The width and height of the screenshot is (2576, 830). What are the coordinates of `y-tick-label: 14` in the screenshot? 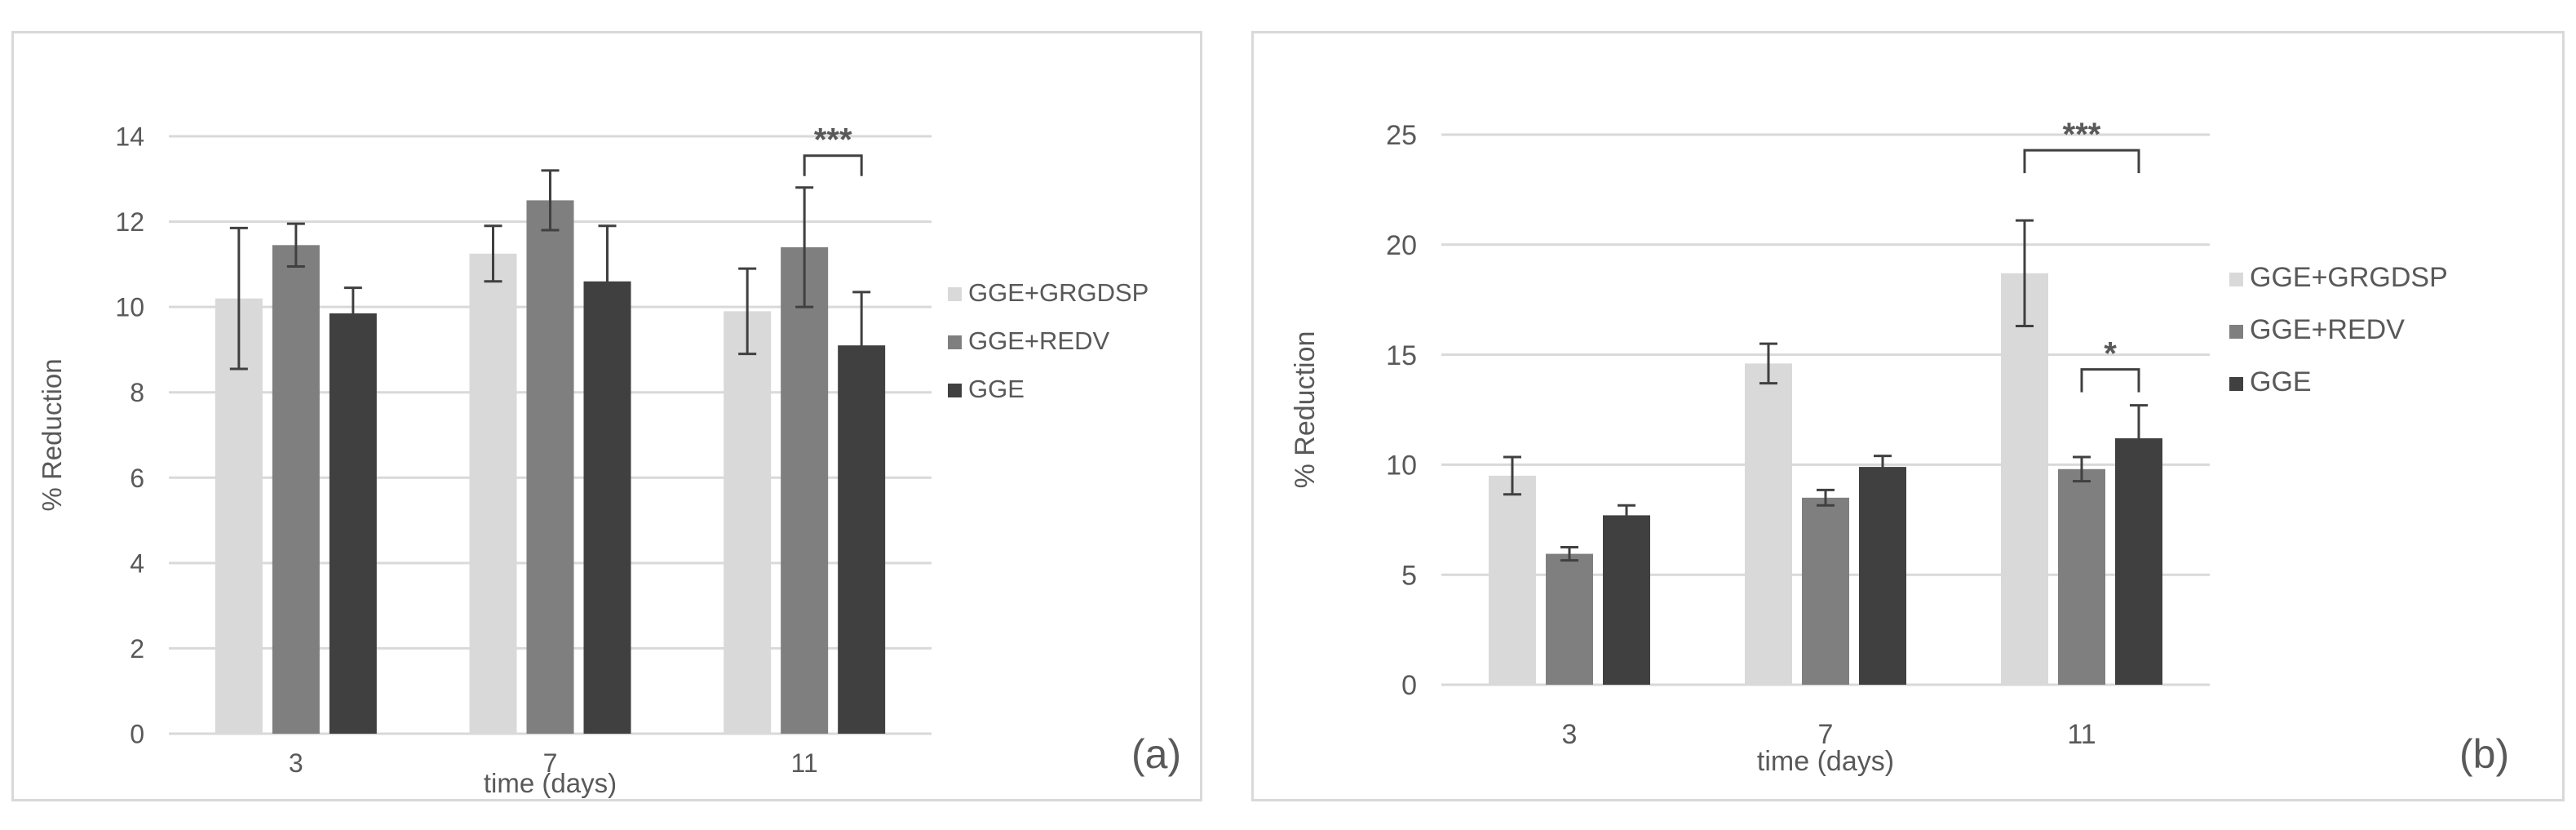 It's located at (129, 137).